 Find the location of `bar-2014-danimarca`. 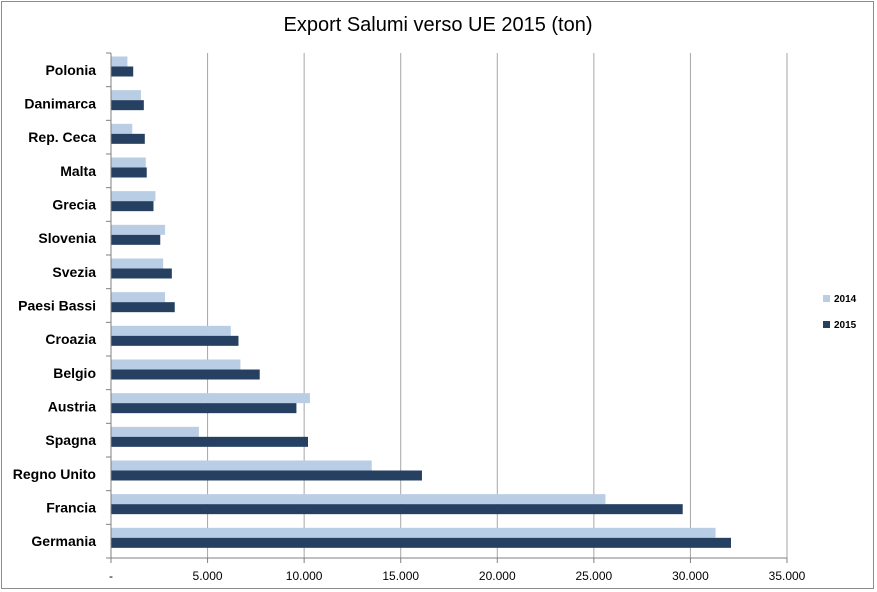

bar-2014-danimarca is located at coordinates (126, 95).